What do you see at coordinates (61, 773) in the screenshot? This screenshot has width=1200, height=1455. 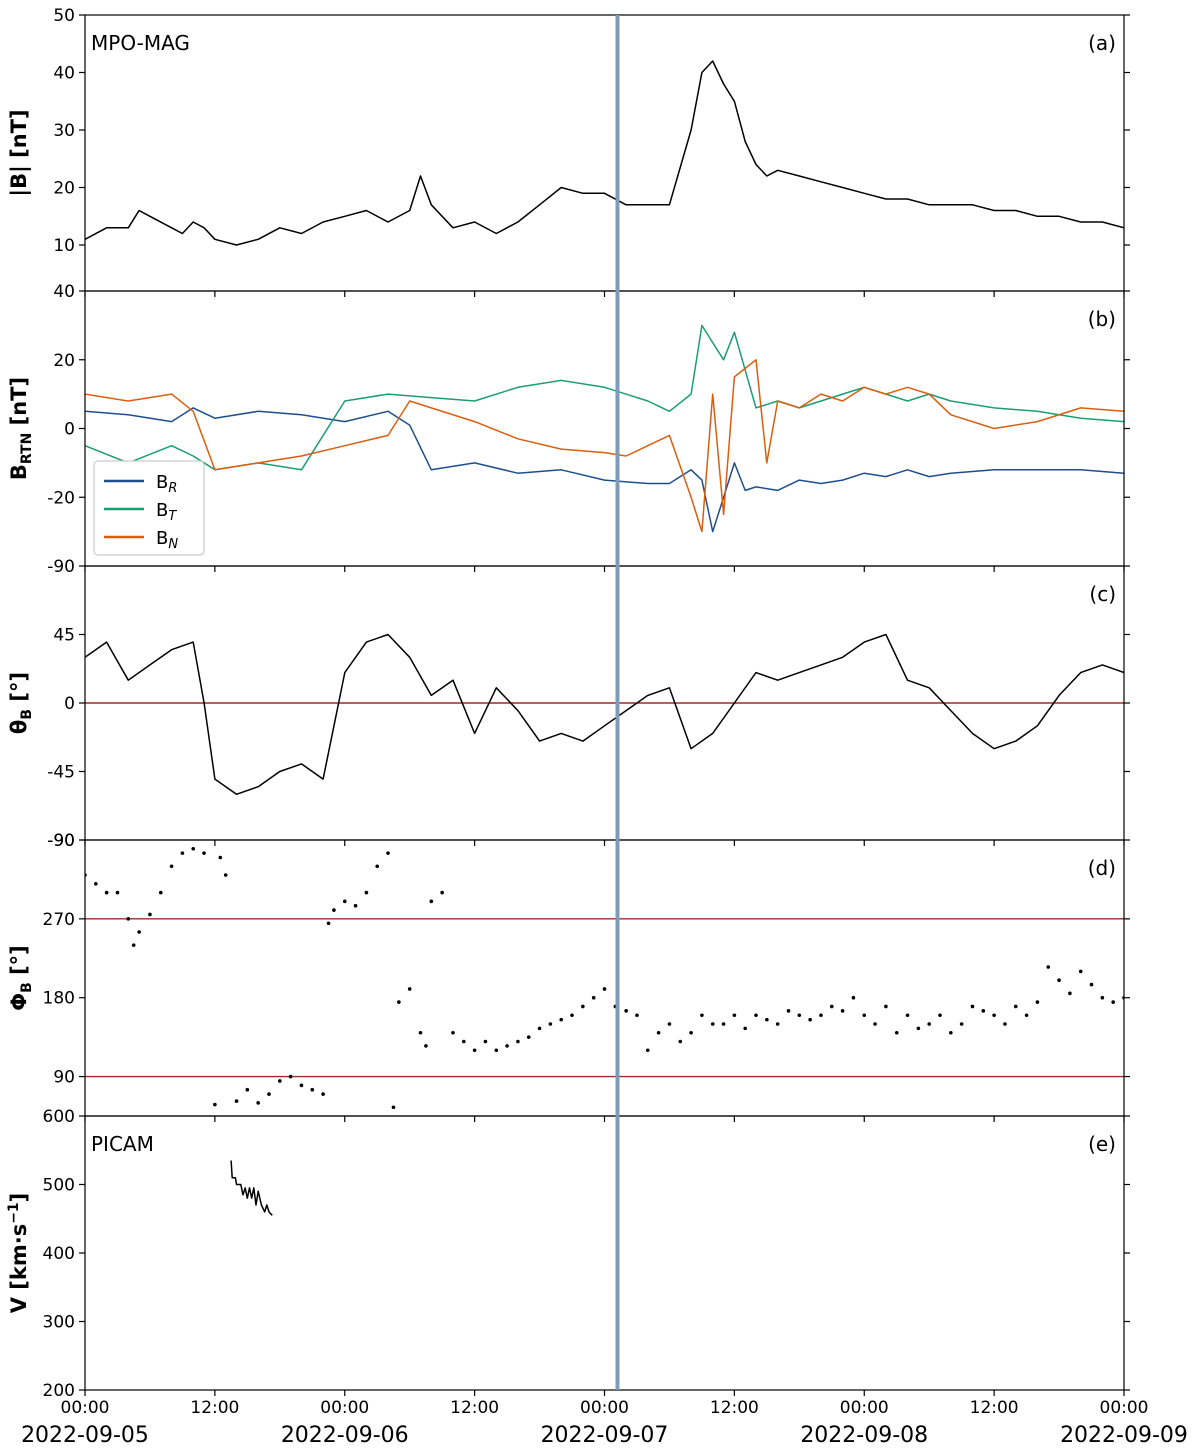 I see `y-tick-label: -45` at bounding box center [61, 773].